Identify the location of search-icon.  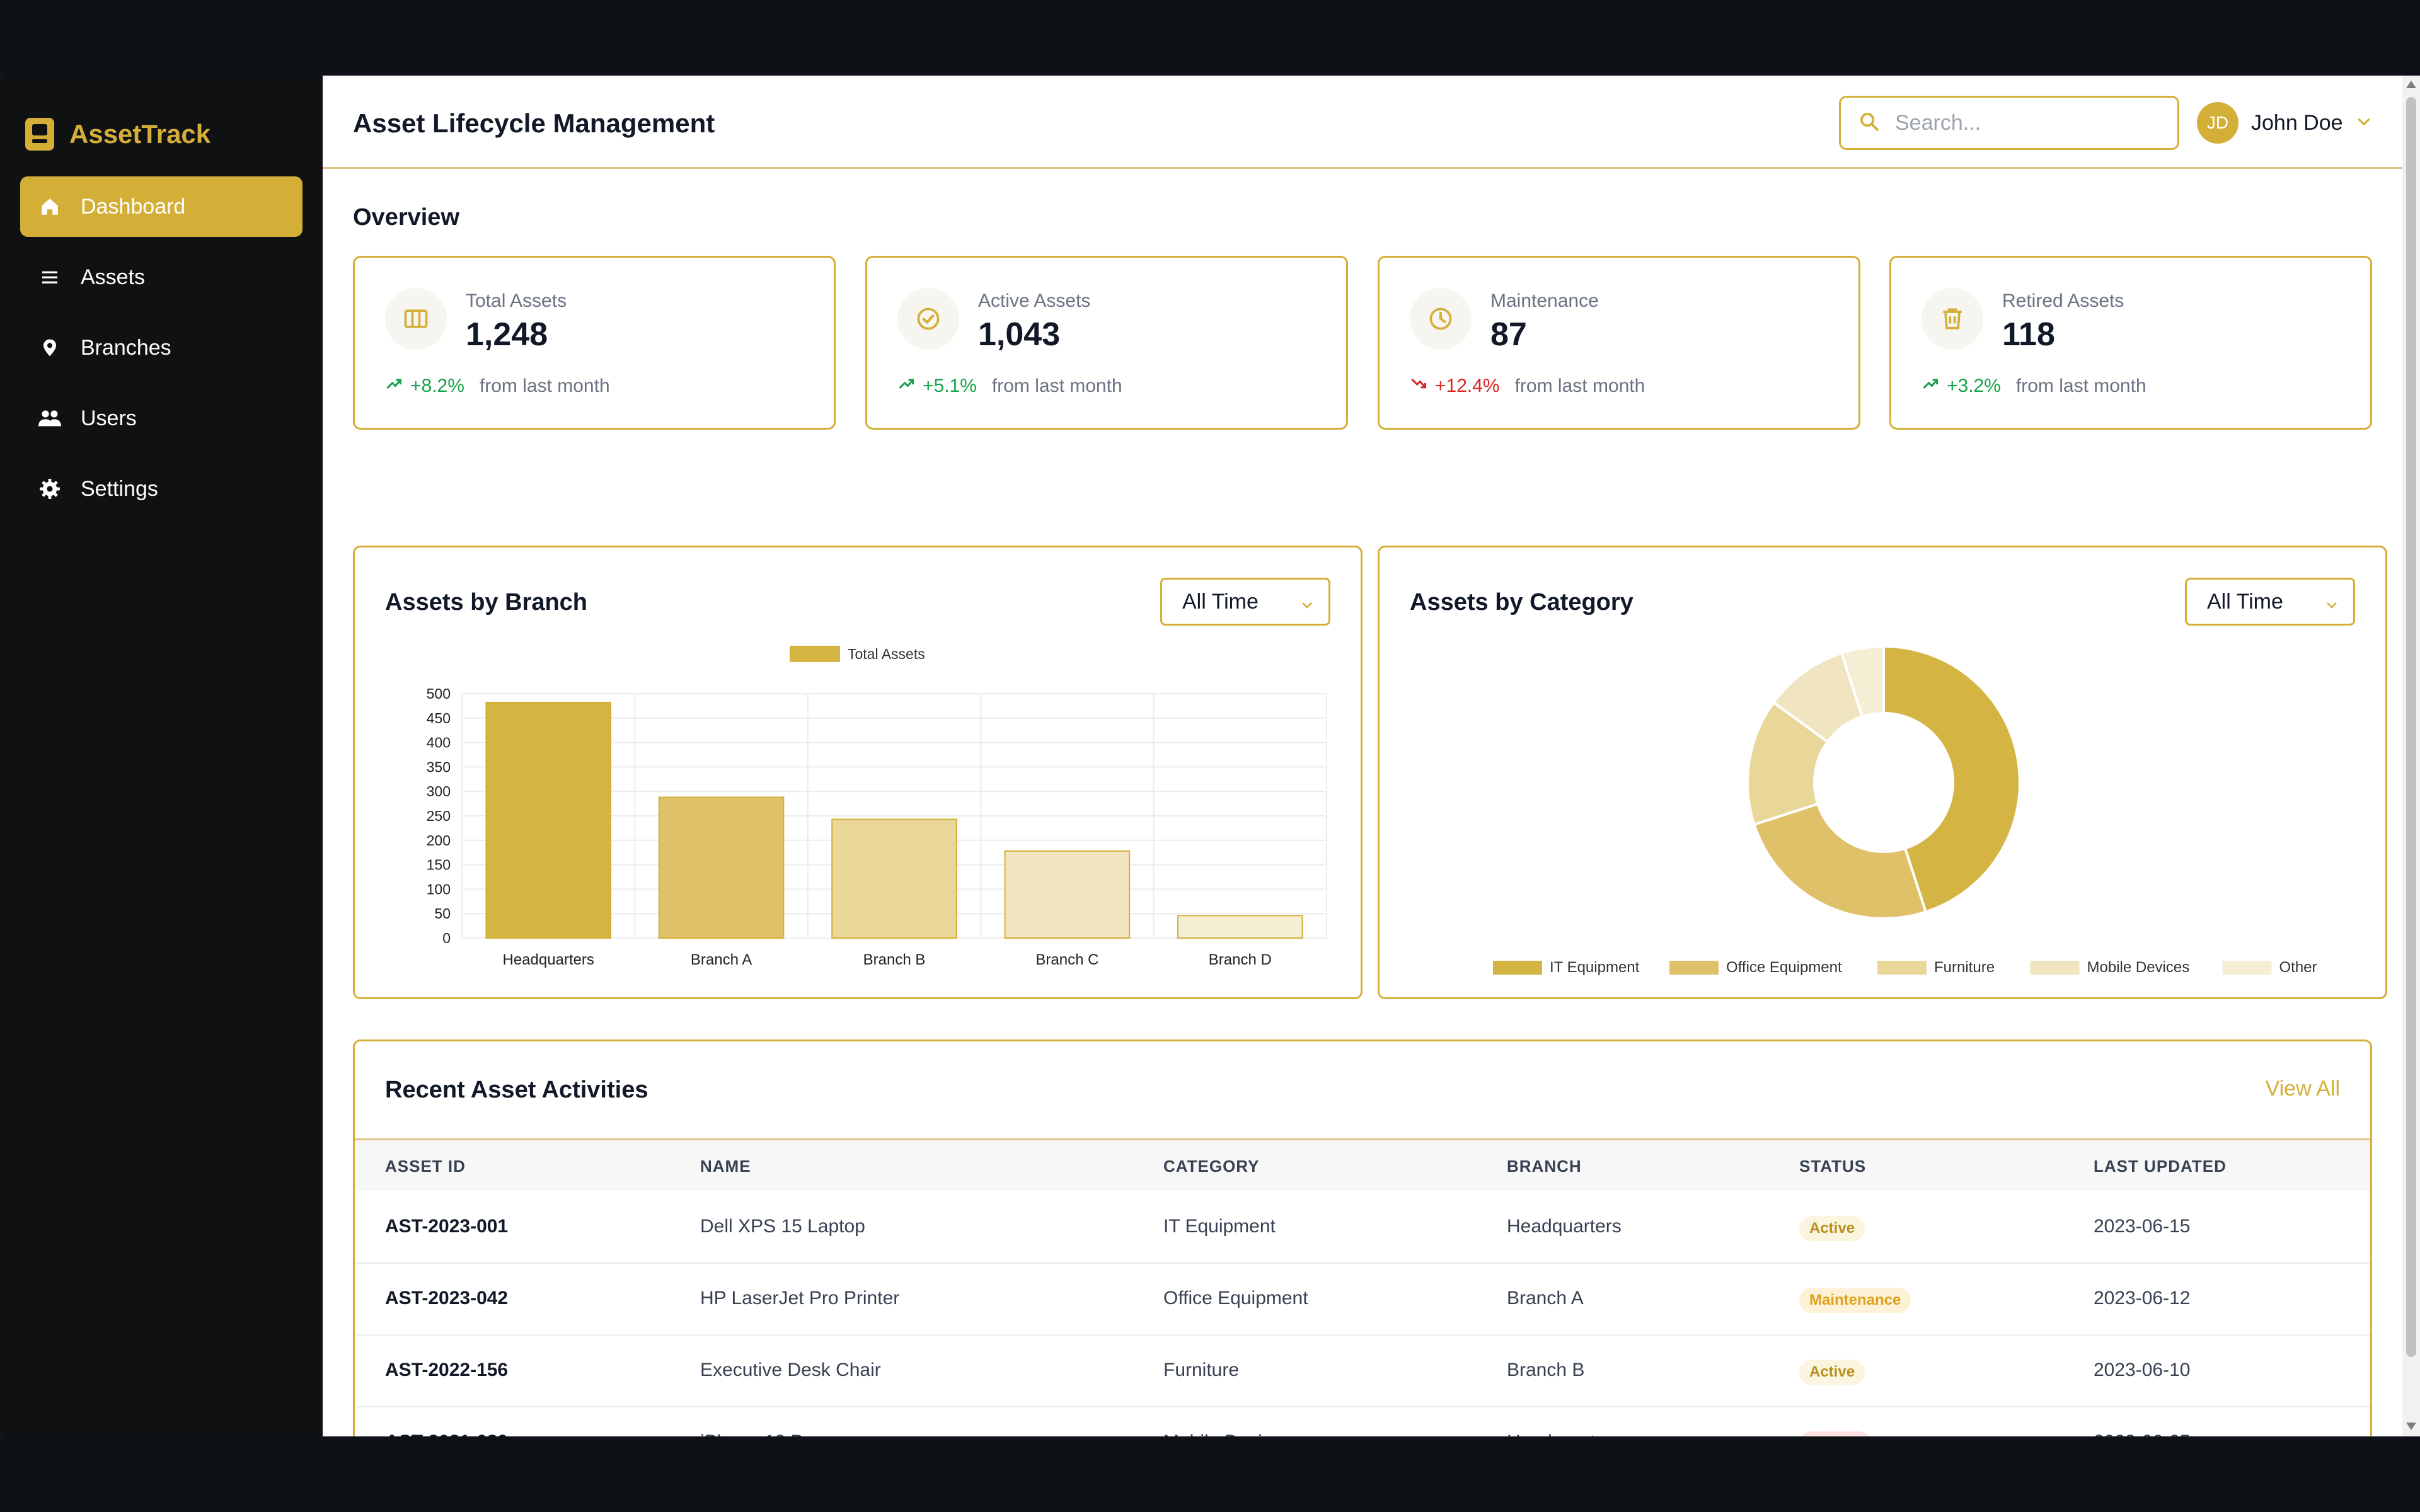
(1869, 123).